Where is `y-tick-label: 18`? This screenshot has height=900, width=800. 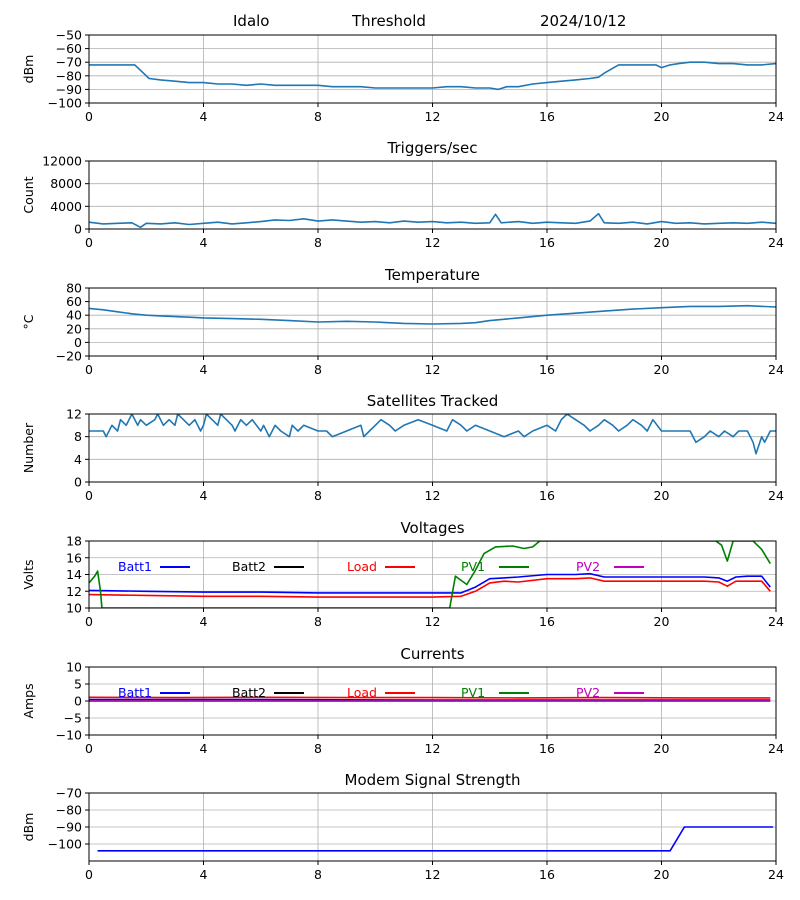 y-tick-label: 18 is located at coordinates (74, 541).